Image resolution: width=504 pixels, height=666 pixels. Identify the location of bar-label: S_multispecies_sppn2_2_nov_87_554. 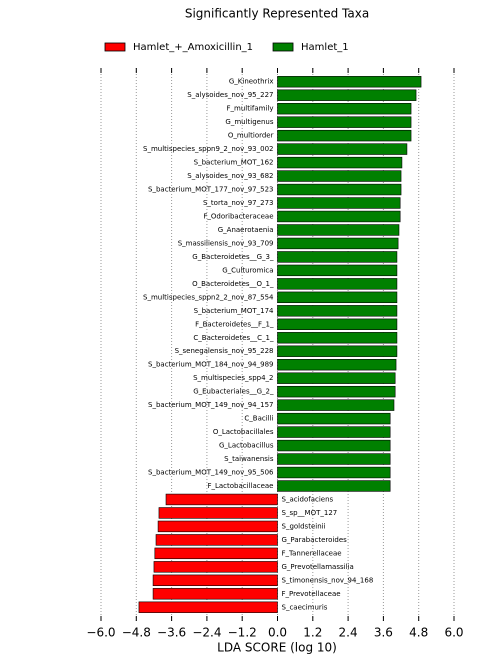
(208, 297).